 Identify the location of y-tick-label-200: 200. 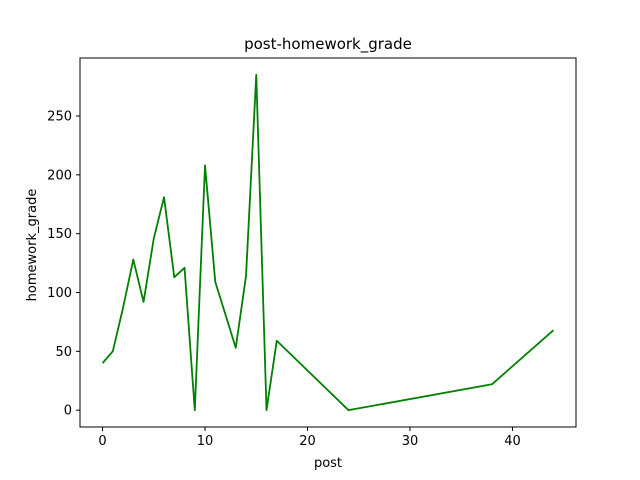
(59, 175).